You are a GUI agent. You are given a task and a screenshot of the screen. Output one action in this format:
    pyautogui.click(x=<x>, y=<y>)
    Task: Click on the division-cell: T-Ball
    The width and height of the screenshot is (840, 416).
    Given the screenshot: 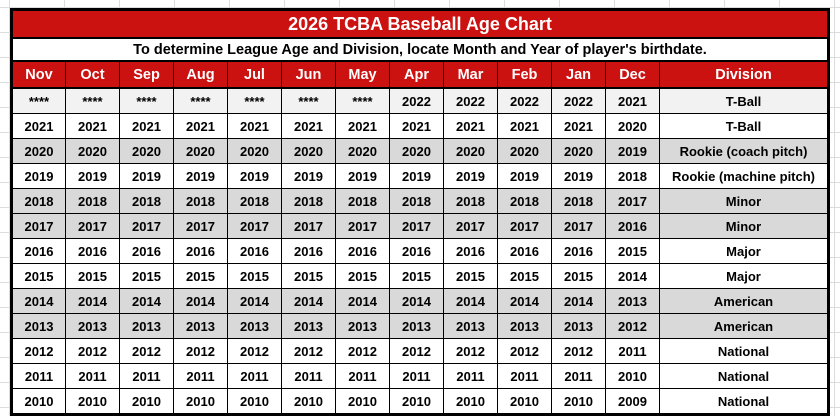 What is the action you would take?
    pyautogui.click(x=744, y=126)
    